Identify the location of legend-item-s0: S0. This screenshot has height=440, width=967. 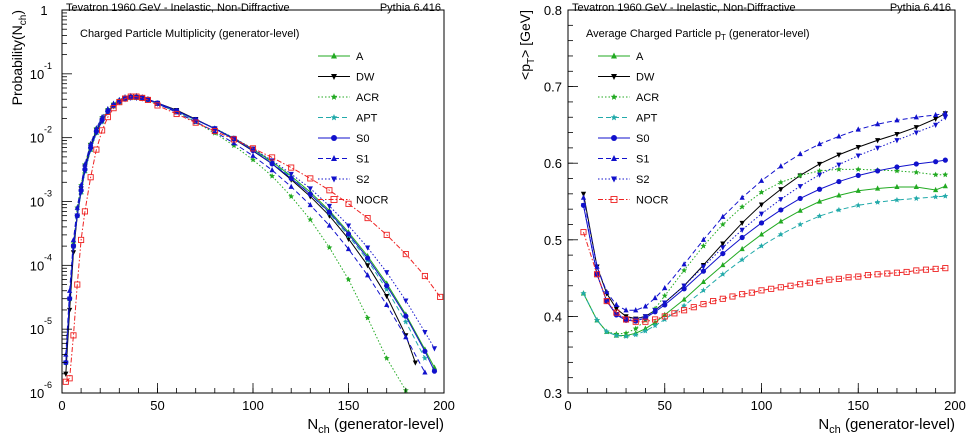
(623, 139).